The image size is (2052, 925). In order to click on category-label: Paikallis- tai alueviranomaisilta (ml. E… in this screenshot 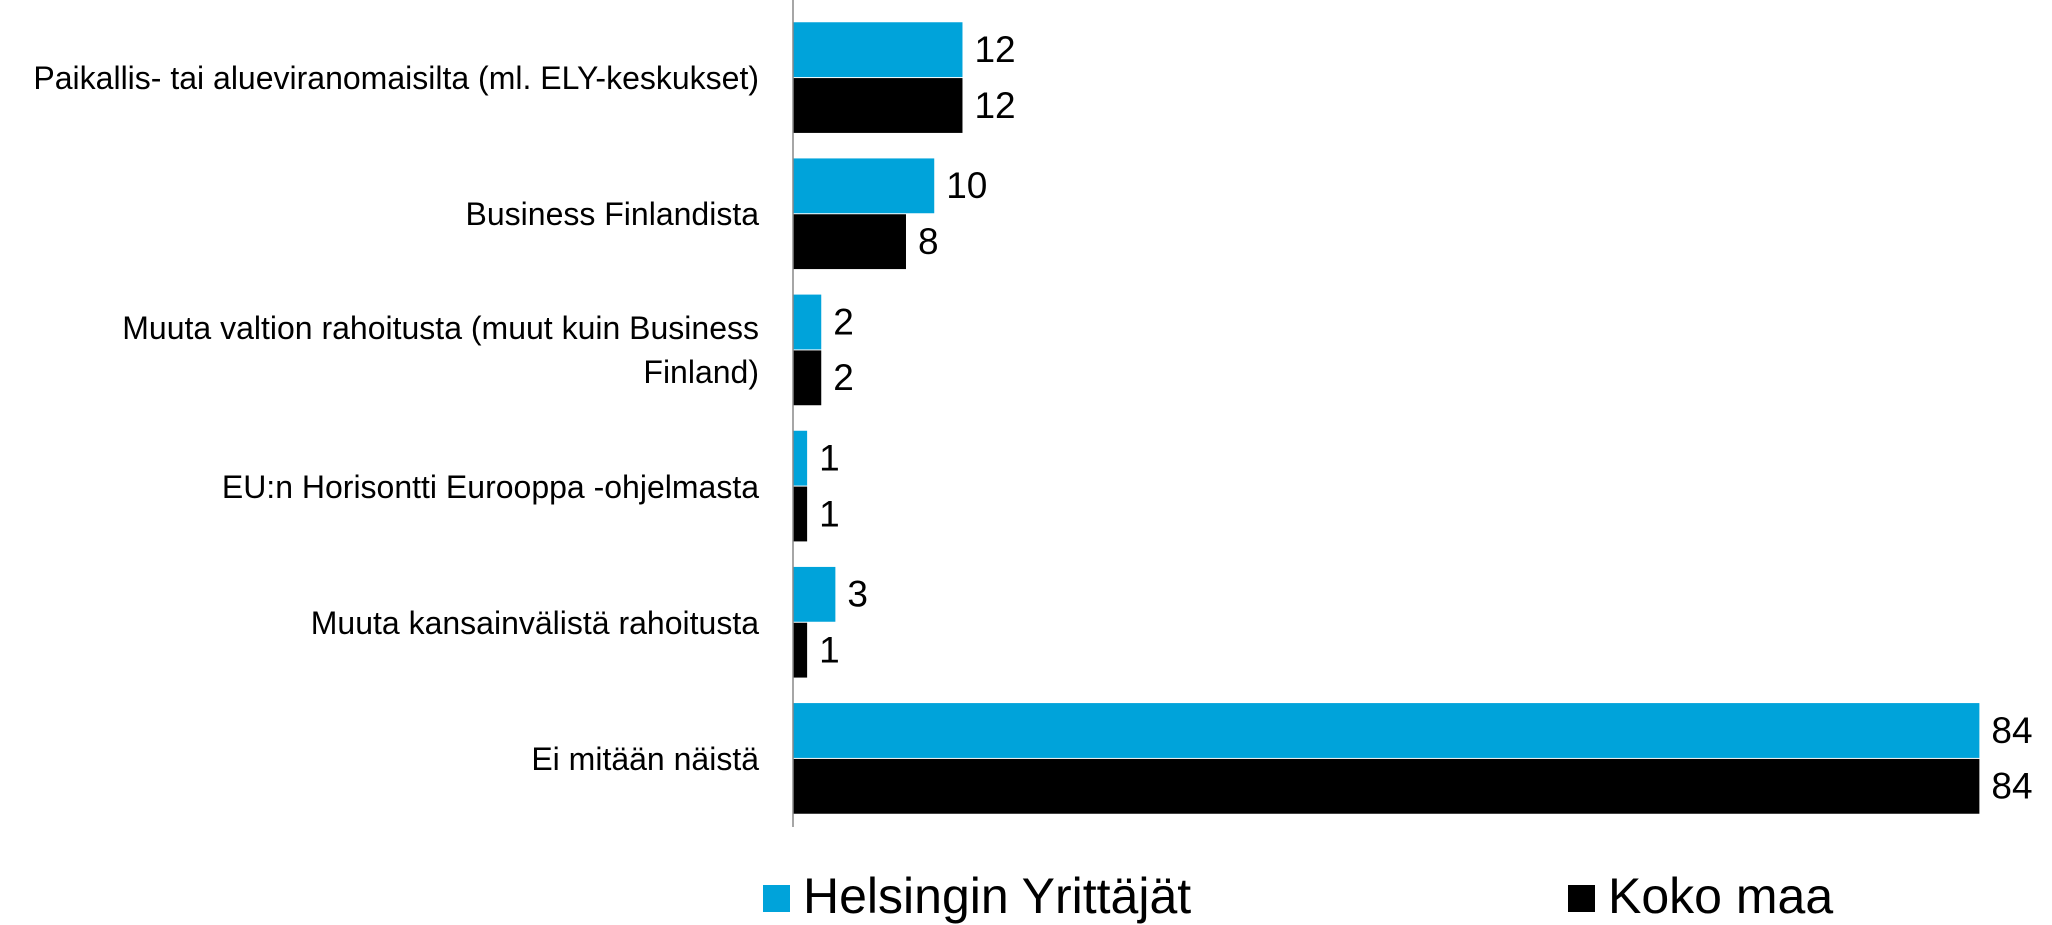, I will do `click(396, 78)`.